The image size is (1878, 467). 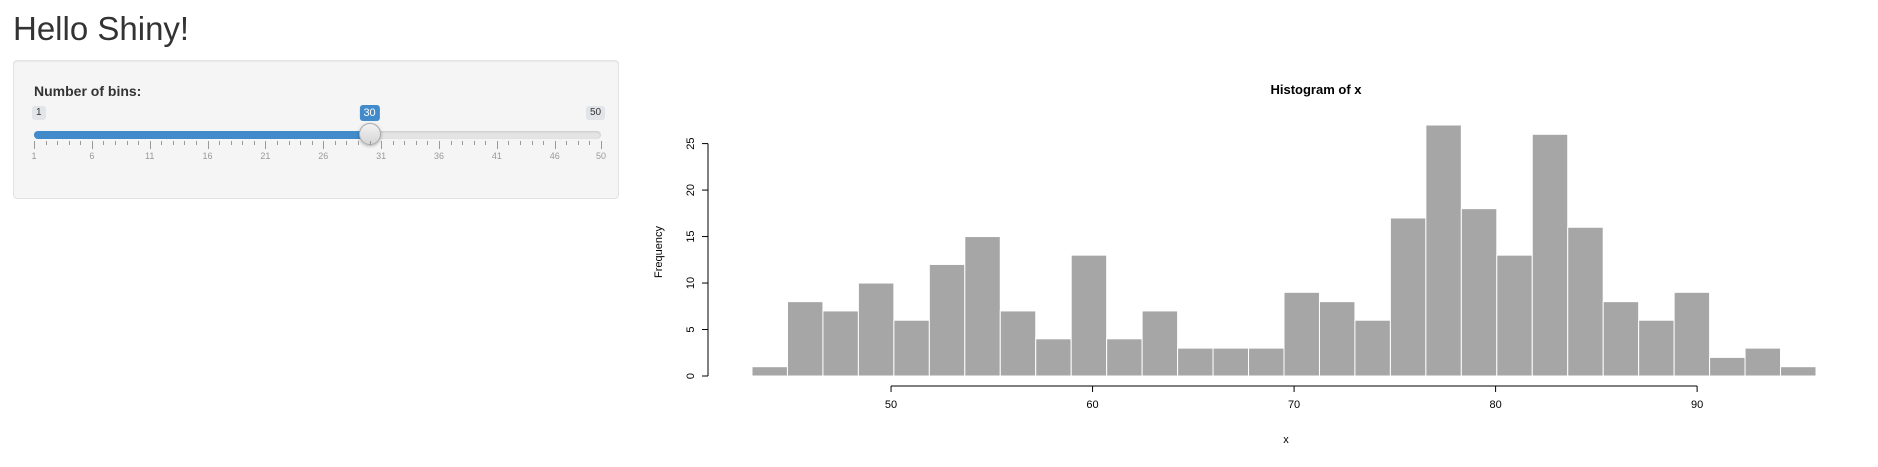 I want to click on x-tick-label: 50, so click(x=891, y=405).